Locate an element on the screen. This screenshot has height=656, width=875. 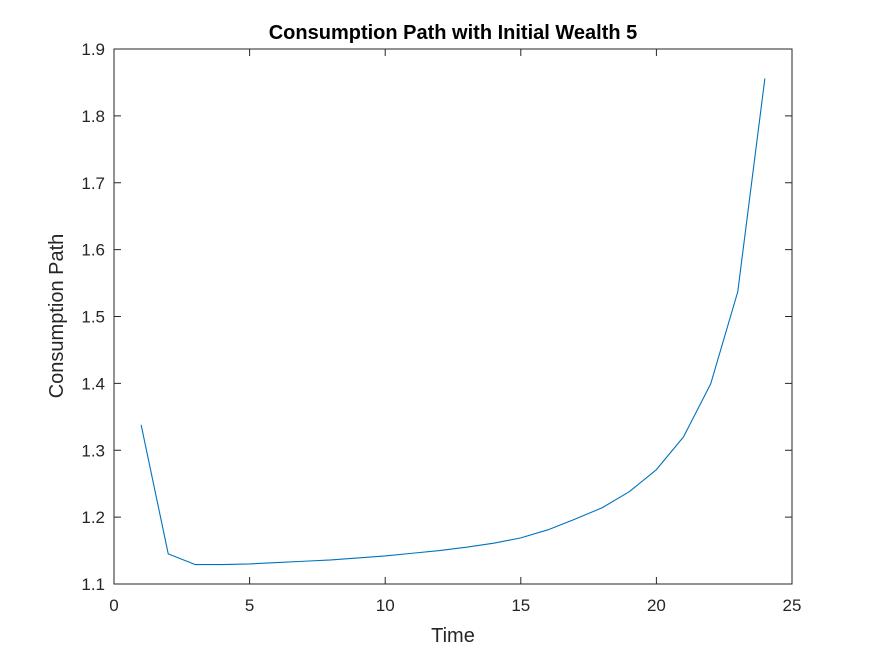
x-tick-label: 0 is located at coordinates (113, 605).